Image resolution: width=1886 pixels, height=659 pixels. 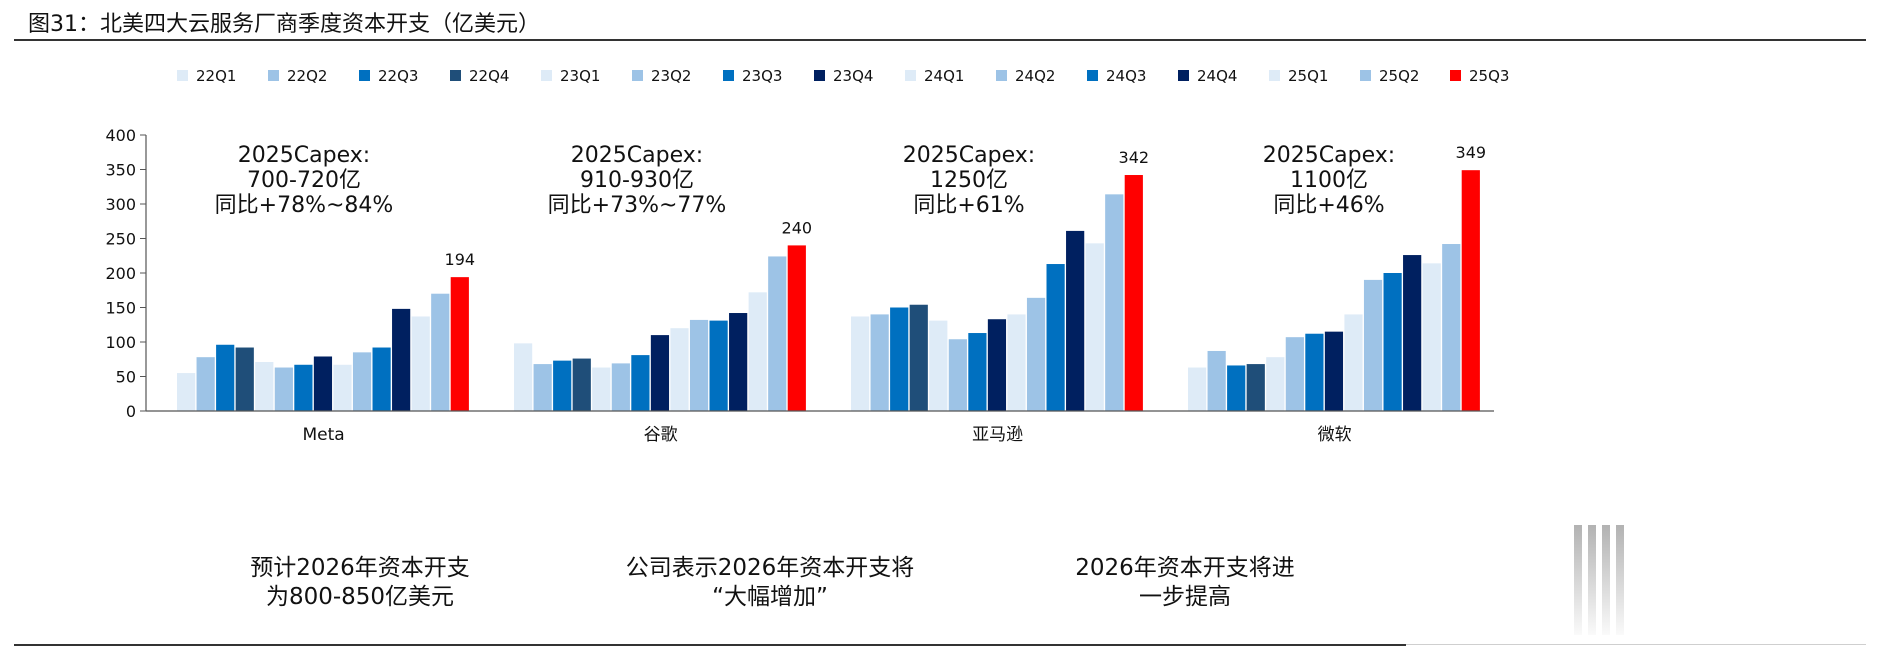 I want to click on y-tick-label: 50, so click(x=126, y=377).